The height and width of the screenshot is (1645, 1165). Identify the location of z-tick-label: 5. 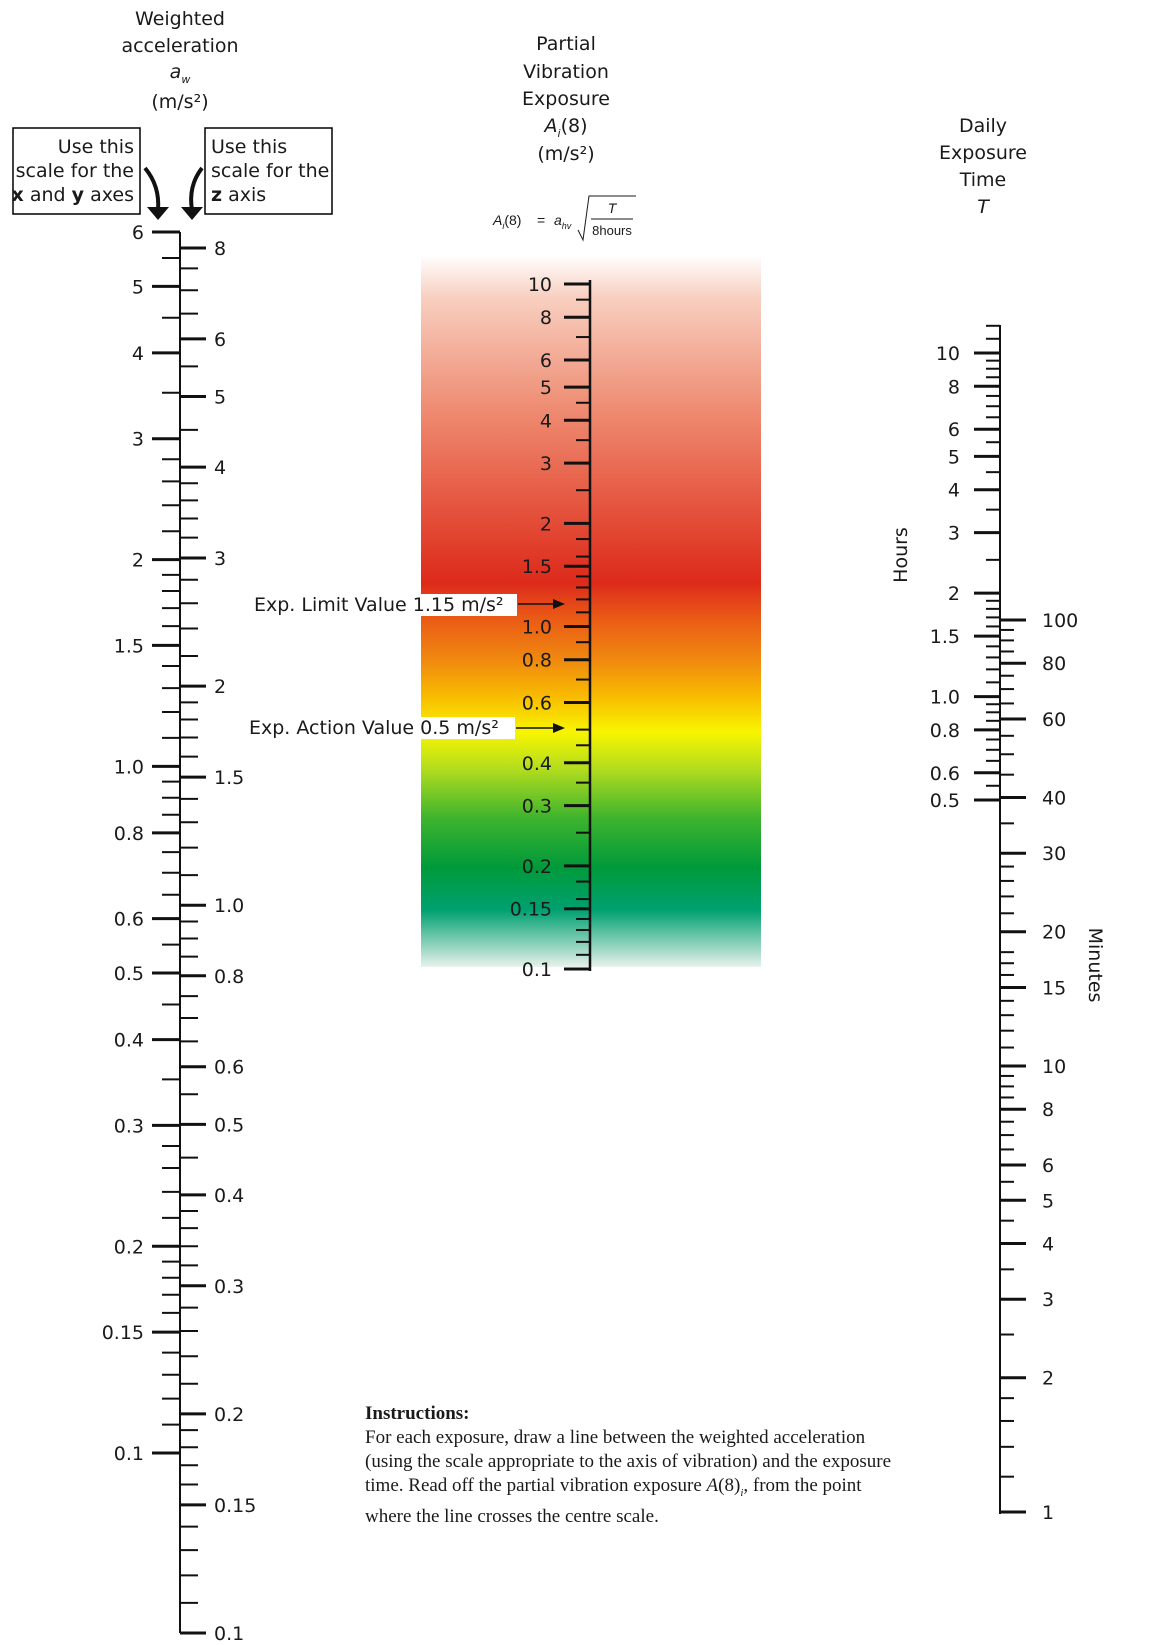
(220, 398).